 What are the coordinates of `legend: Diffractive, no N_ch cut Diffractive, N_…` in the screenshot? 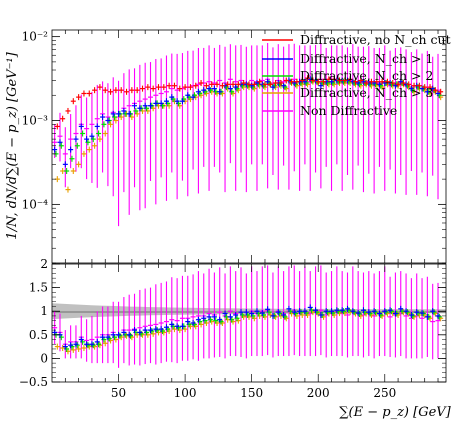 It's located at (356, 75).